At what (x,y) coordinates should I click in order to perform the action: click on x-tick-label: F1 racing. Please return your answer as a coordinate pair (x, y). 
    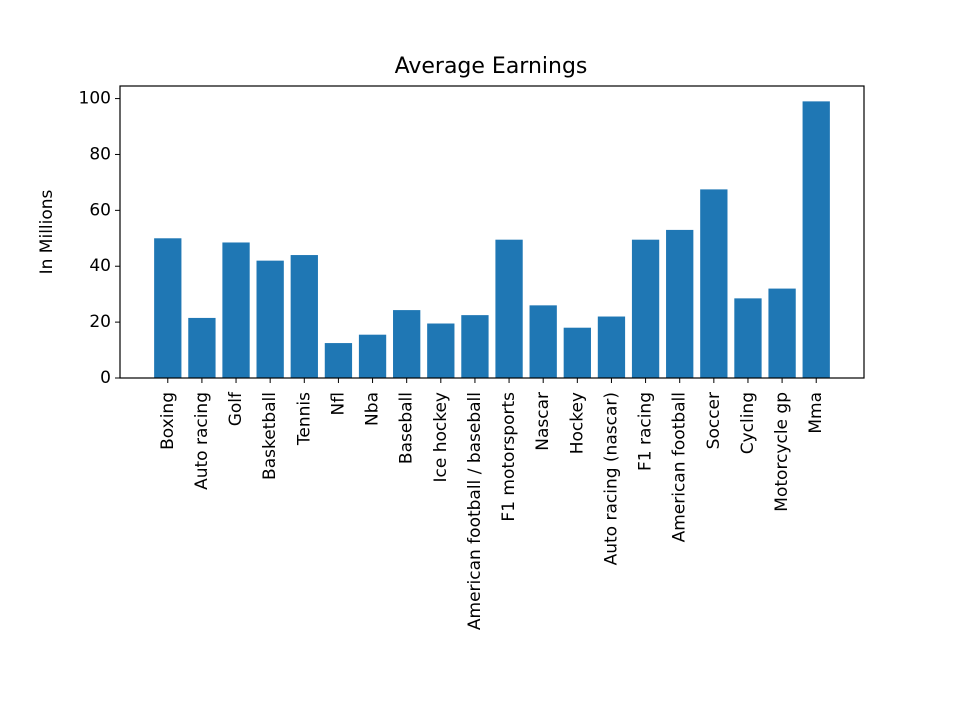
    Looking at the image, I should click on (646, 431).